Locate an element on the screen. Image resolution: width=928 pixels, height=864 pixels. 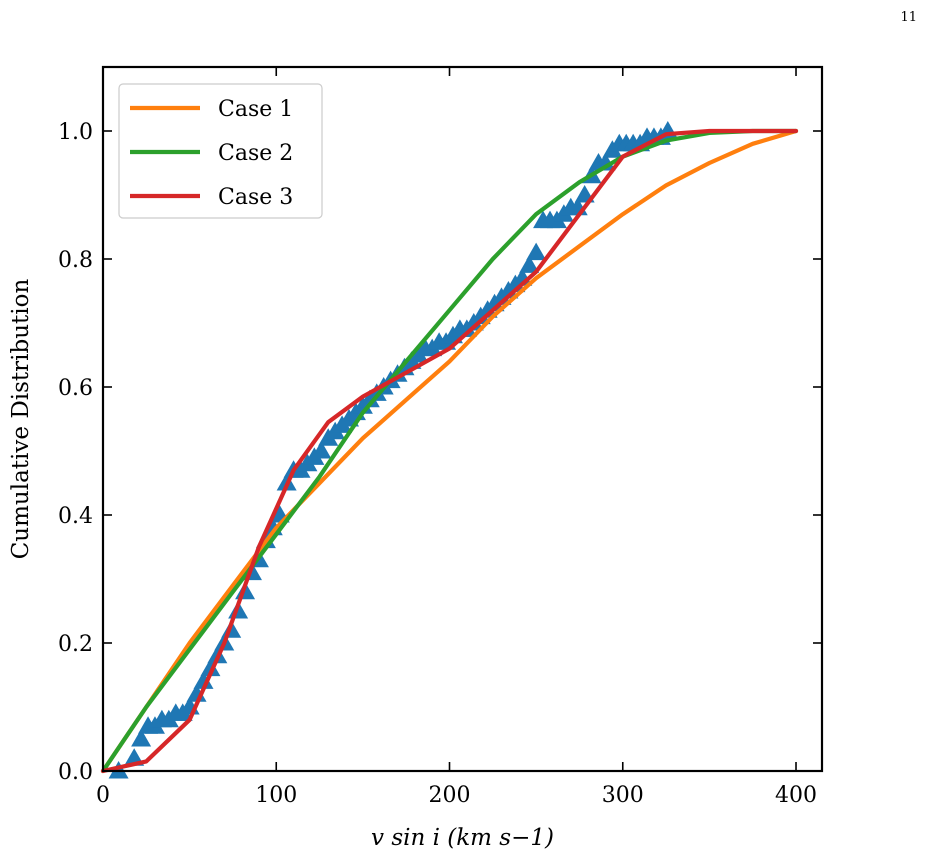
y-tick-label: 0.4 is located at coordinates (75, 516).